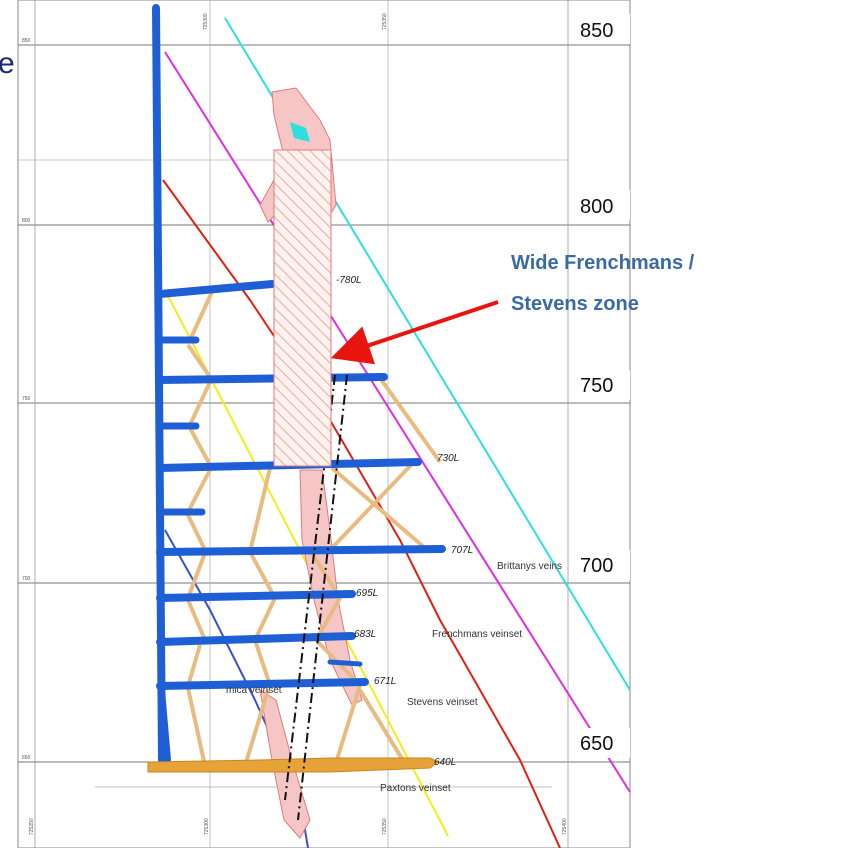 The width and height of the screenshot is (848, 848). I want to click on callout-line-1: Wide Frenchmans /, so click(603, 263).